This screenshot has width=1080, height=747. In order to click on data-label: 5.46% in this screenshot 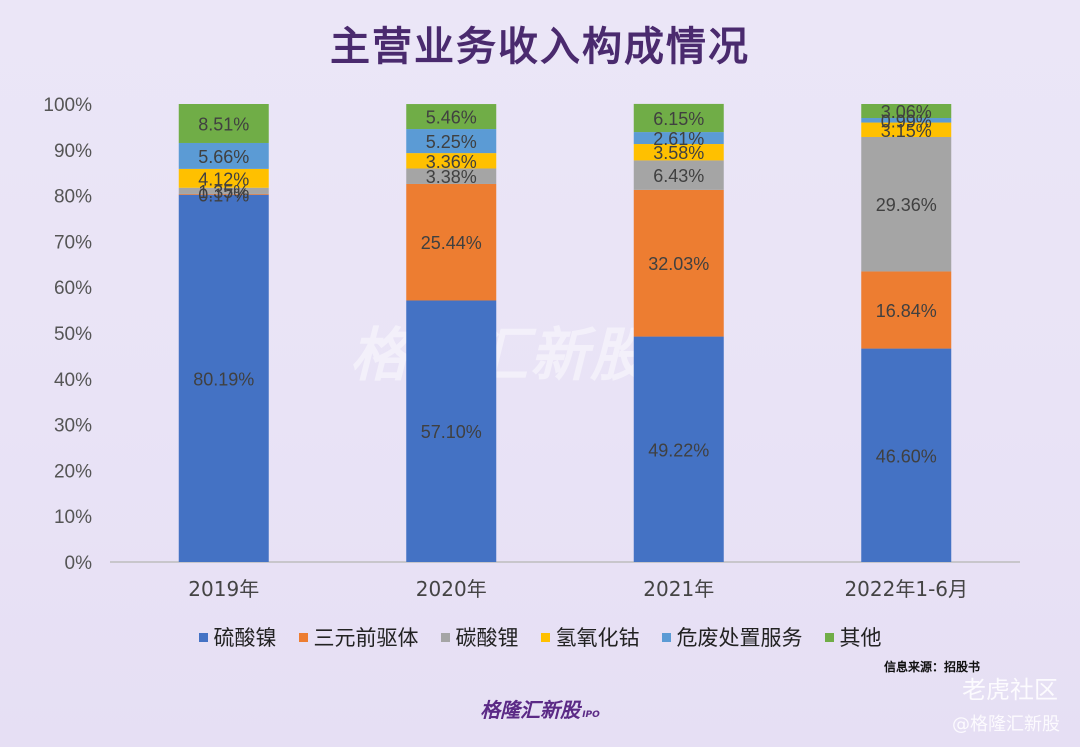, I will do `click(451, 118)`.